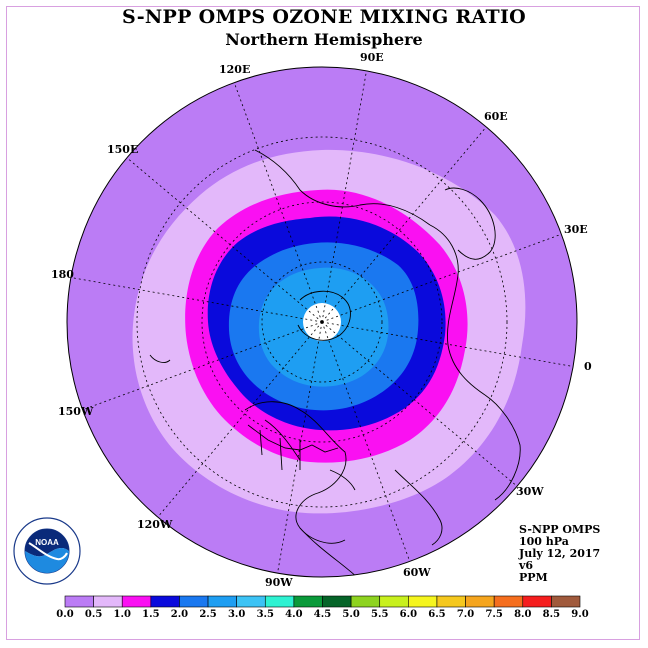  Describe the element at coordinates (47, 542) in the screenshot. I see `logo-text: NOAA` at that location.